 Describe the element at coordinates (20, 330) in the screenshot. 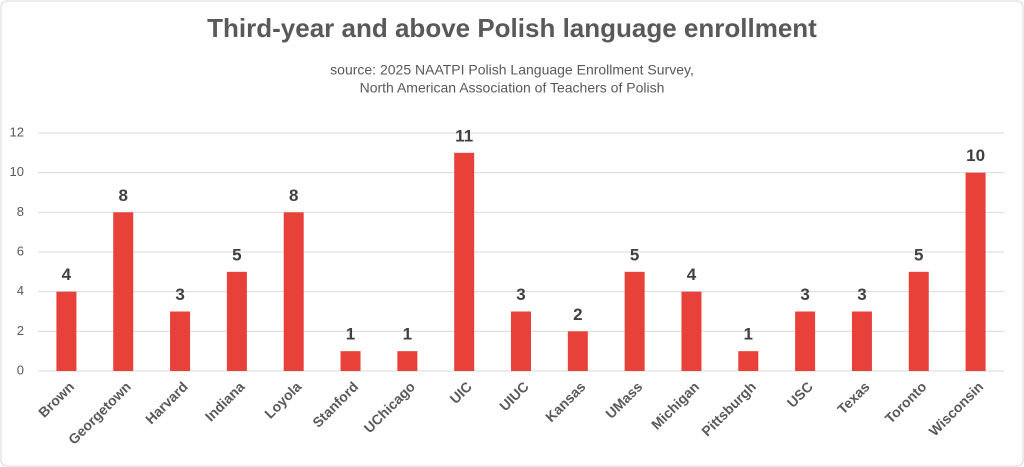

I see `y-tick-label: 2` at that location.